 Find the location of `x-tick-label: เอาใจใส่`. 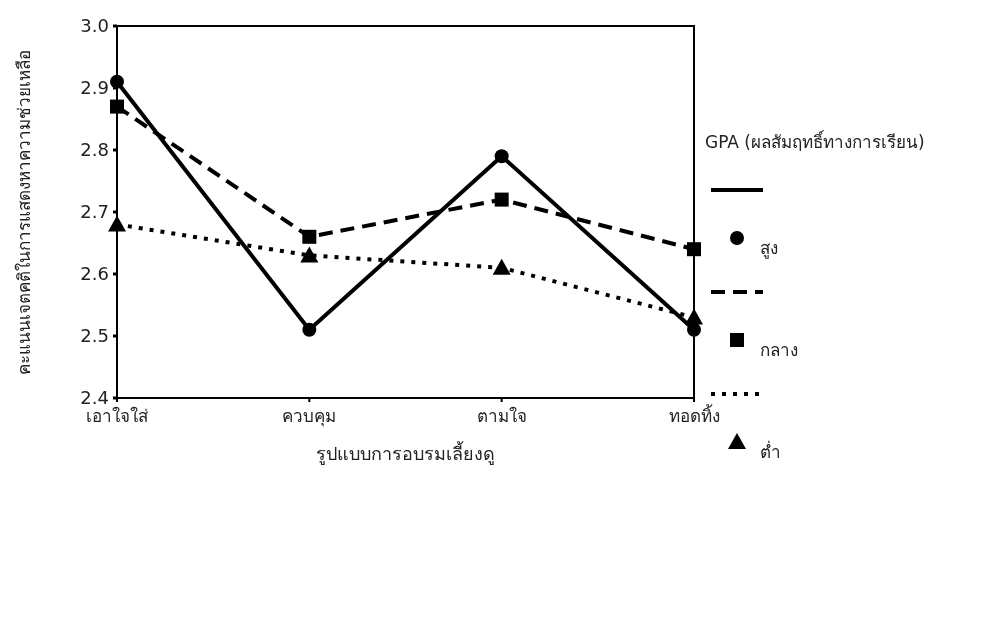

x-tick-label: เอาใจใส่ is located at coordinates (117, 416).